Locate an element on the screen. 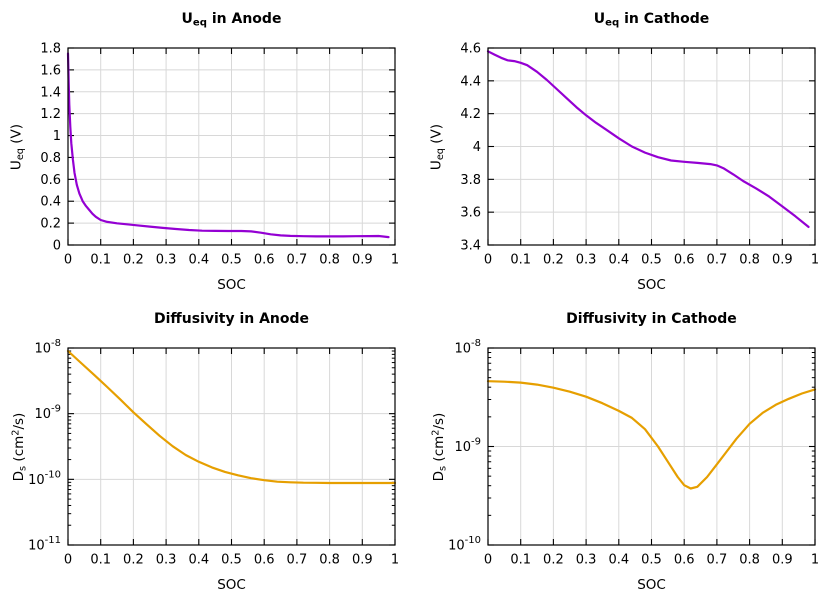  svg-text: 4 is located at coordinates (477, 147).